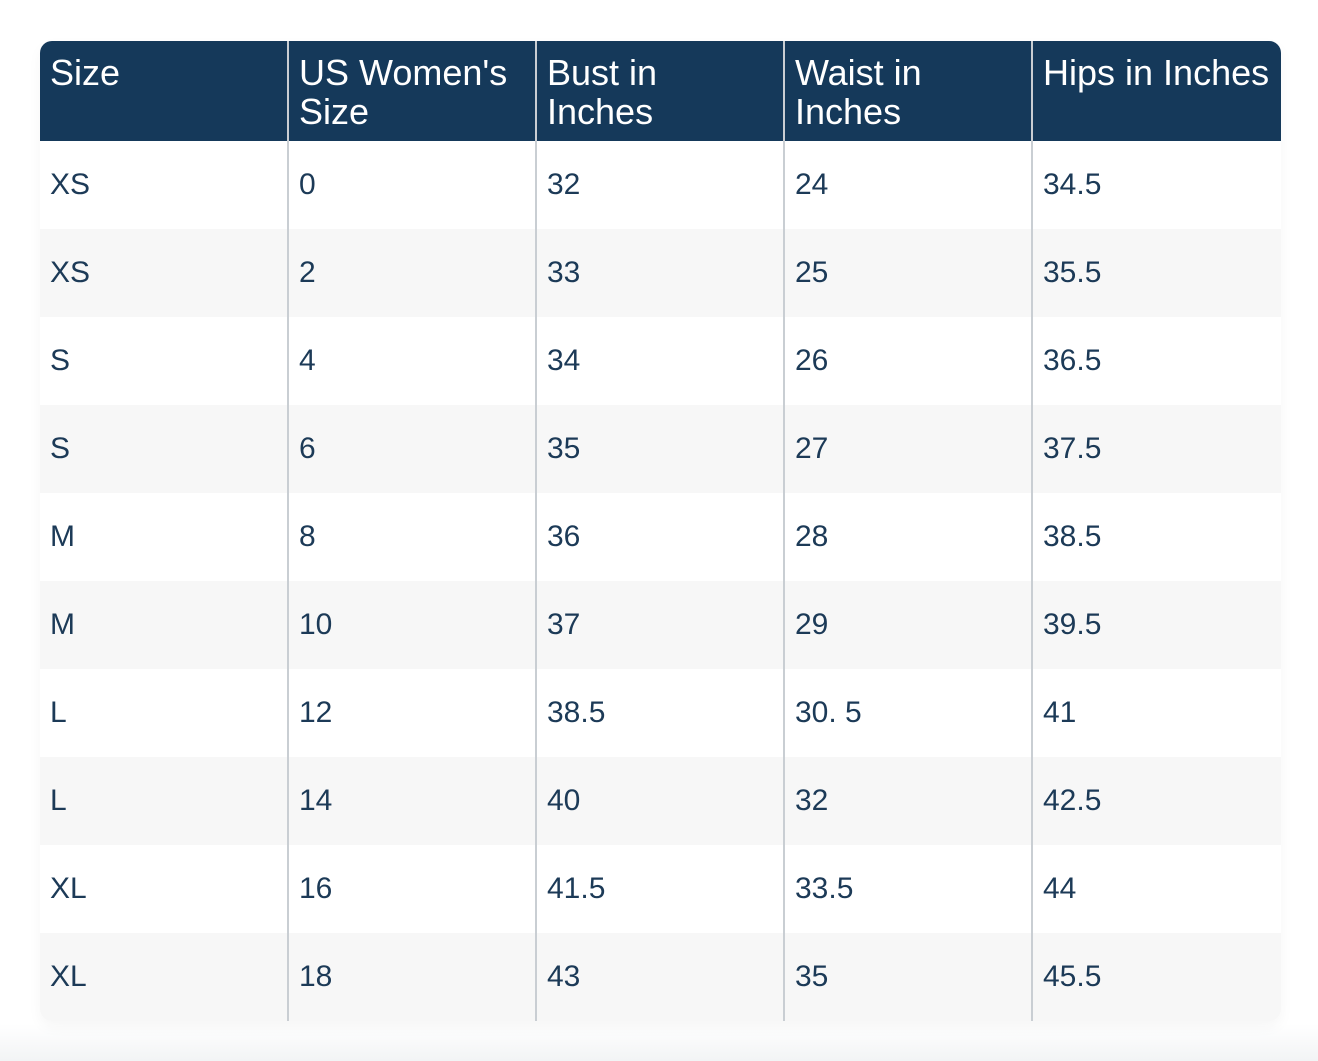 This screenshot has width=1318, height=1061. I want to click on table-cell: 43, so click(659, 977).